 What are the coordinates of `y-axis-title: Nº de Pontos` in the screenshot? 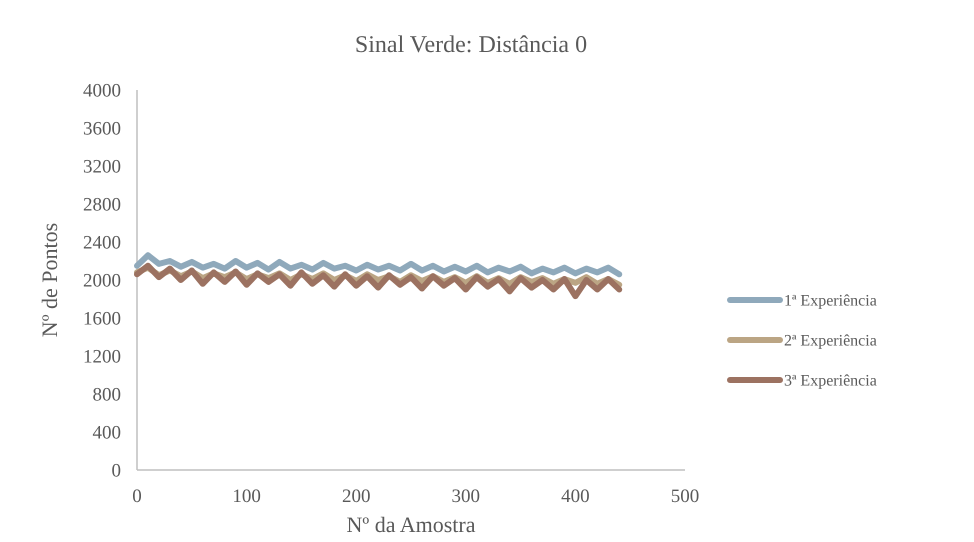 It's located at (49, 280).